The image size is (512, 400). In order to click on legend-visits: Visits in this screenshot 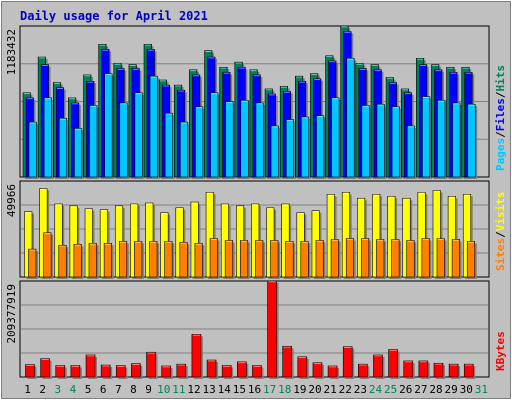, I will do `click(500, 212)`.